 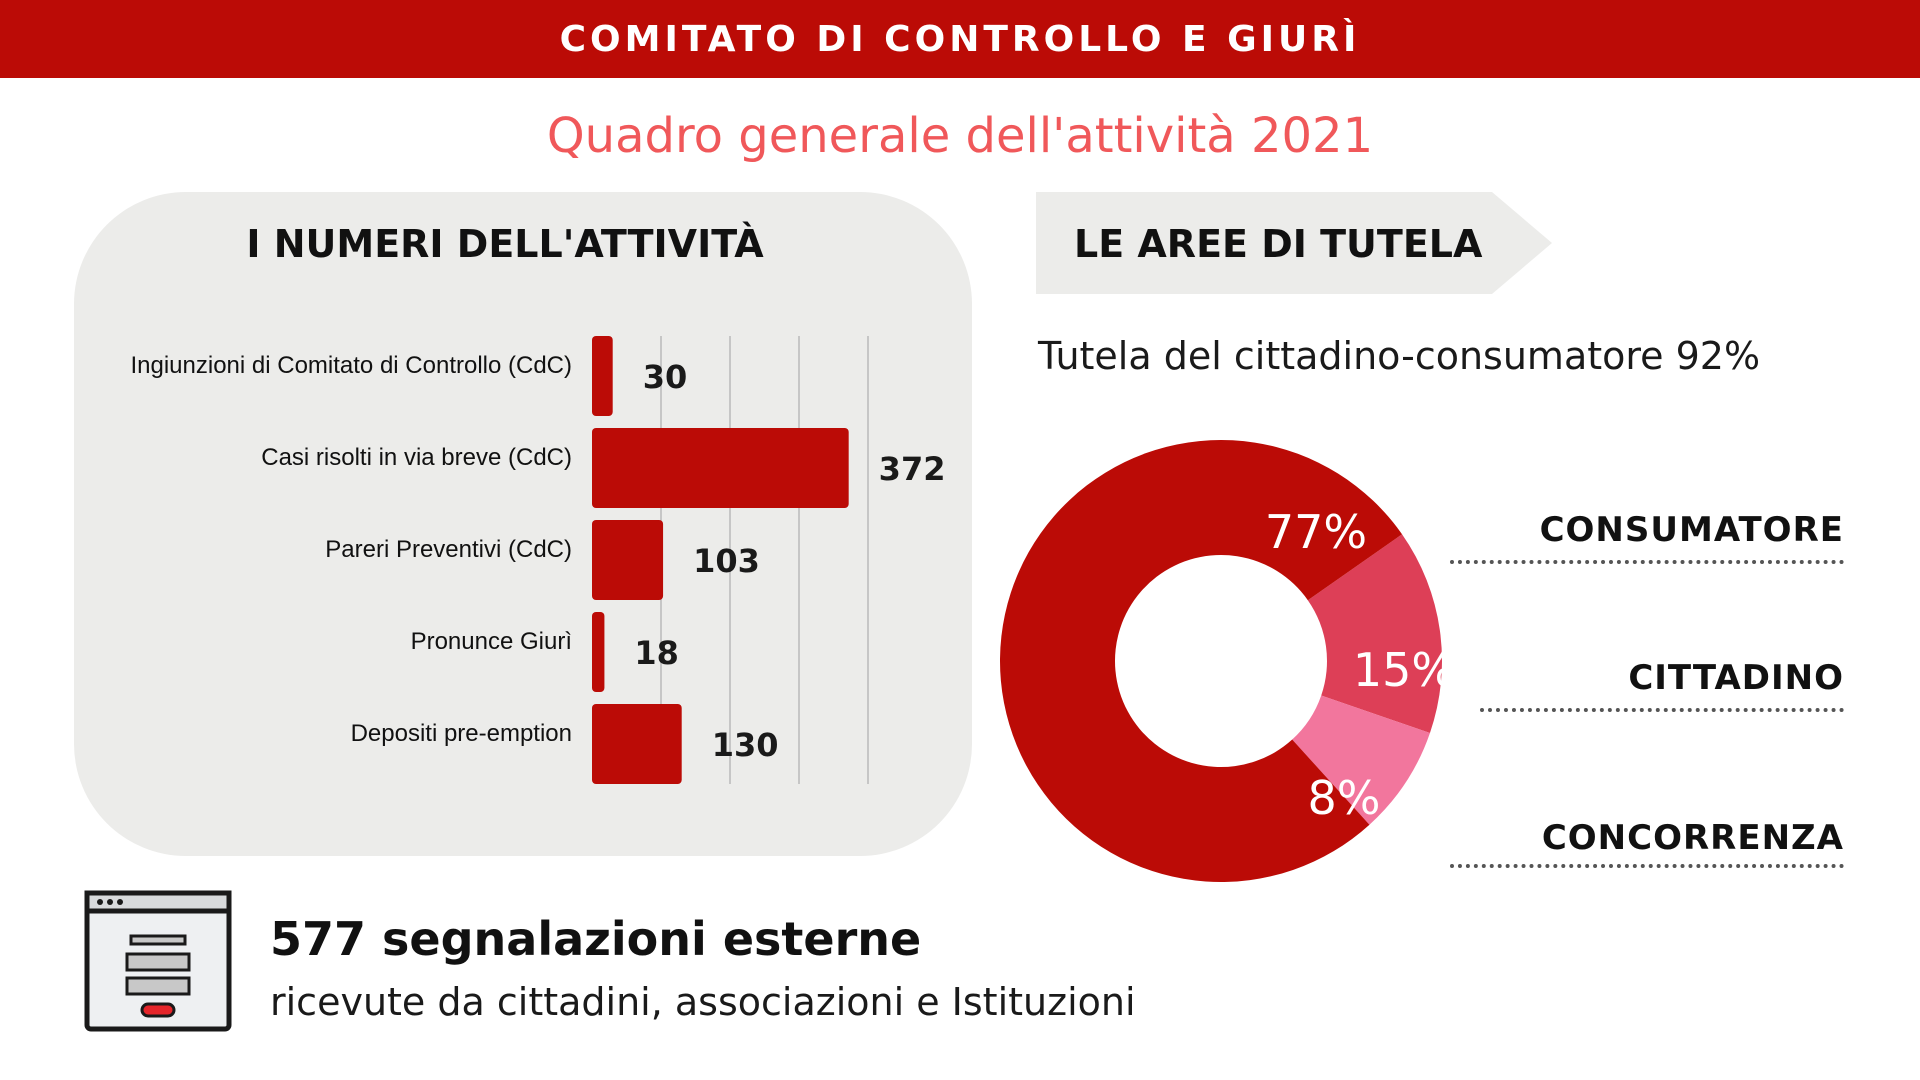 What do you see at coordinates (1736, 678) in the screenshot?
I see `area-label-cittadino: CITTADINO` at bounding box center [1736, 678].